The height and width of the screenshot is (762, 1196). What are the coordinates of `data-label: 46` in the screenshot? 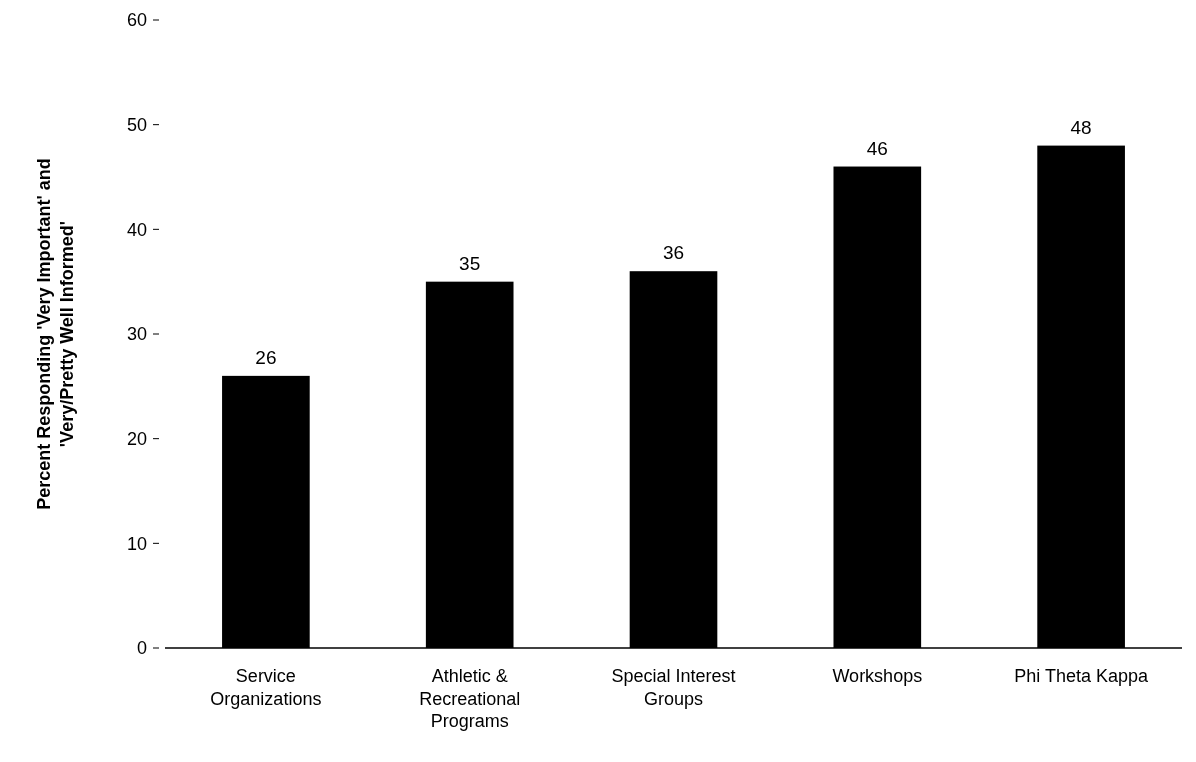 It's located at (877, 148).